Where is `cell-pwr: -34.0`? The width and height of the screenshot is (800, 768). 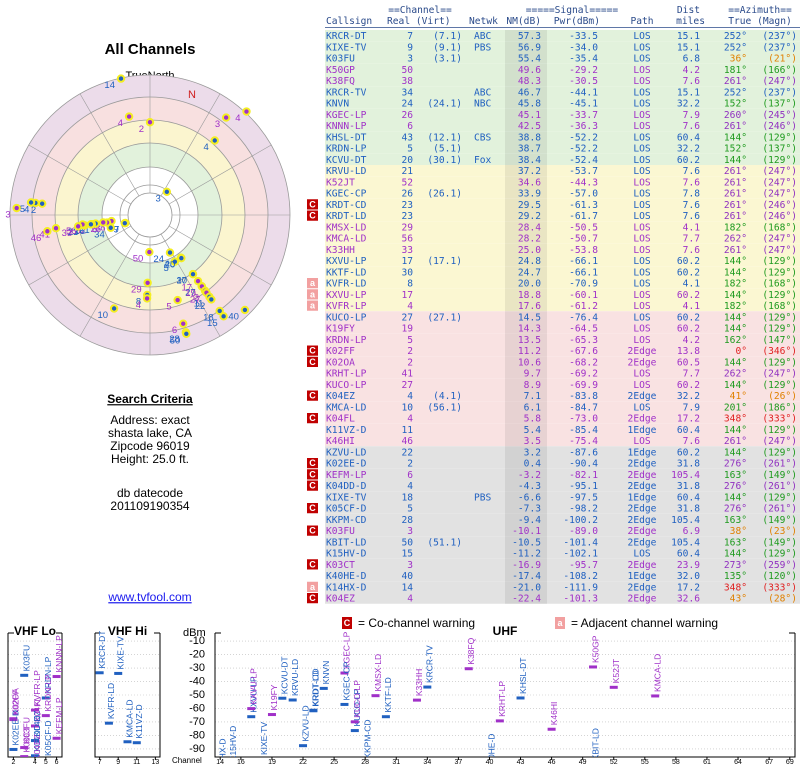 cell-pwr: -34.0 is located at coordinates (583, 47).